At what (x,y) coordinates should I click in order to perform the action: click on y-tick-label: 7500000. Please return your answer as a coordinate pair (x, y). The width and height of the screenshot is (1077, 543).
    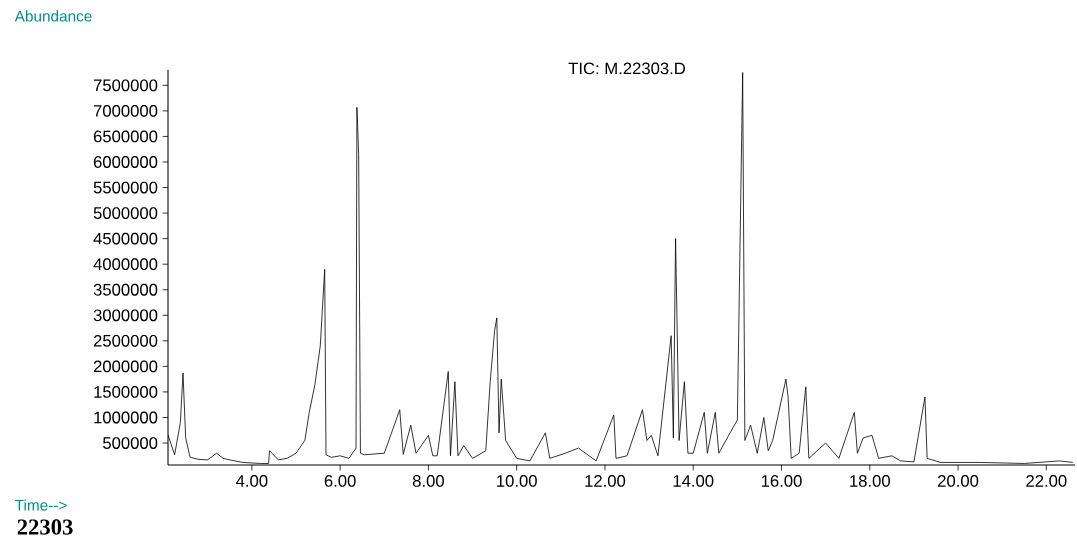
    Looking at the image, I should click on (125, 85).